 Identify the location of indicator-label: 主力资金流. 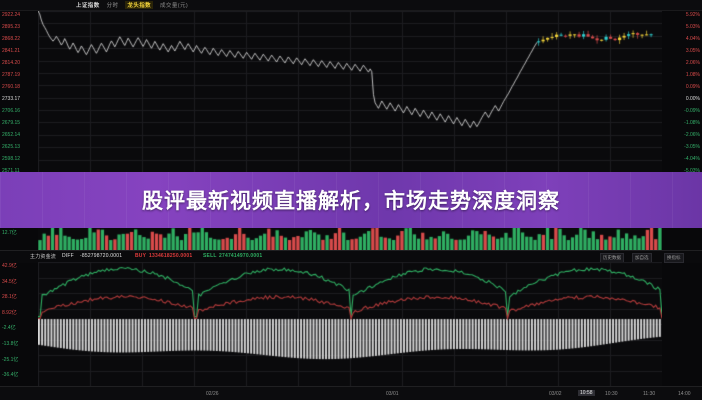
(43, 257).